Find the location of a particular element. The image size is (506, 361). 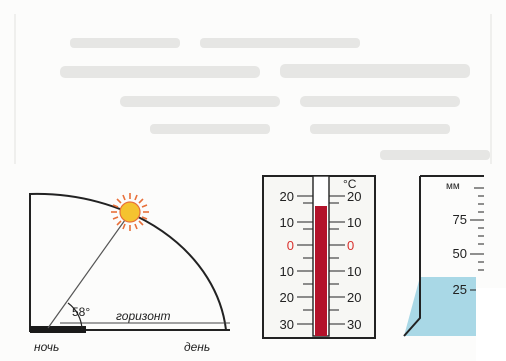

gauge-ticks is located at coordinates (477, 243).